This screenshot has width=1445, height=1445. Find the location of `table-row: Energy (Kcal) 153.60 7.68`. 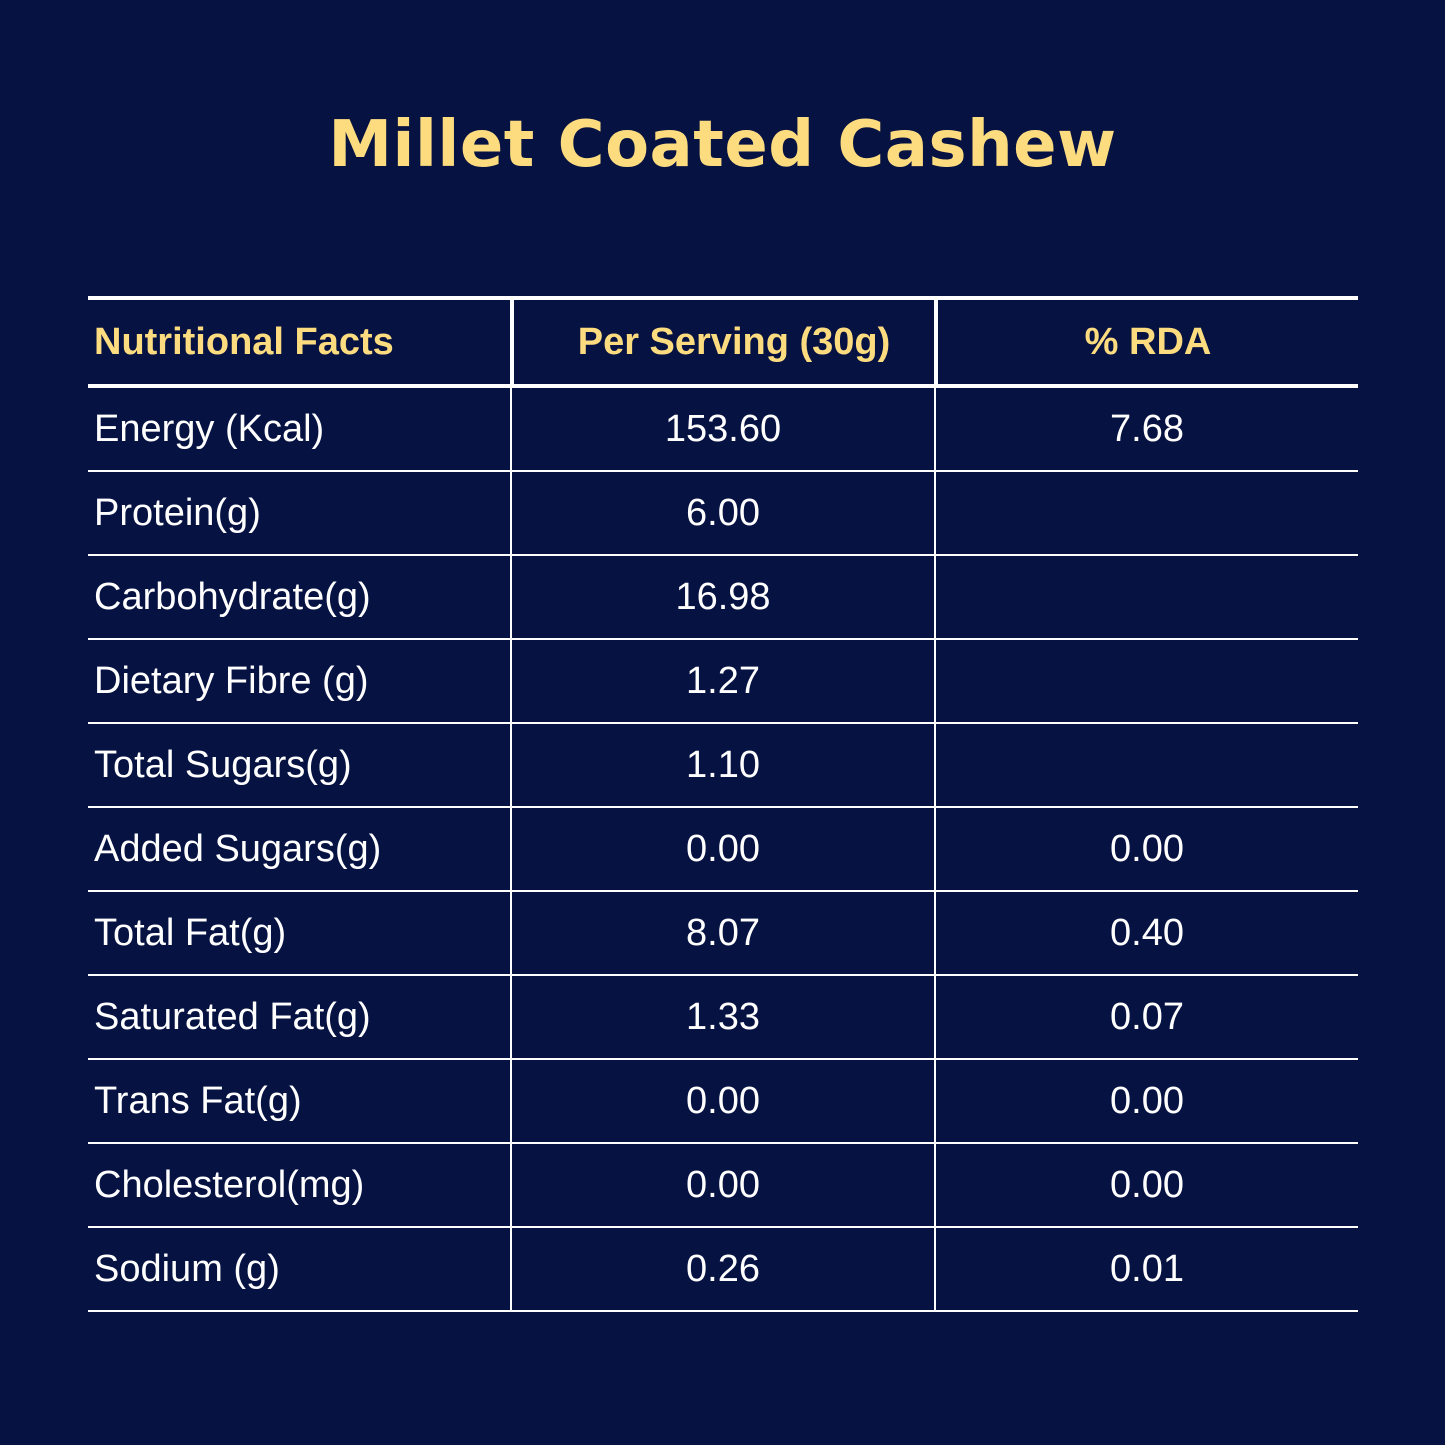

table-row: Energy (Kcal) 153.60 7.68 is located at coordinates (723, 430).